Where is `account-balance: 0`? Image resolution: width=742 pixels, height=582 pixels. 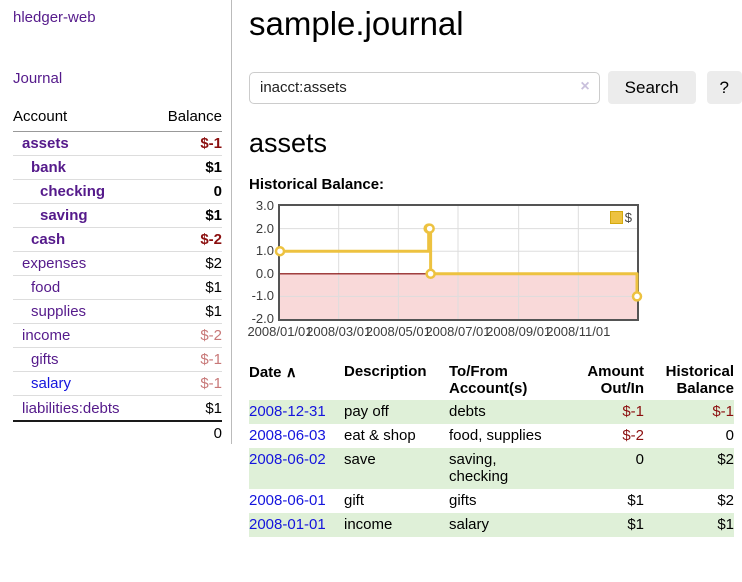
account-balance: 0 is located at coordinates (217, 191).